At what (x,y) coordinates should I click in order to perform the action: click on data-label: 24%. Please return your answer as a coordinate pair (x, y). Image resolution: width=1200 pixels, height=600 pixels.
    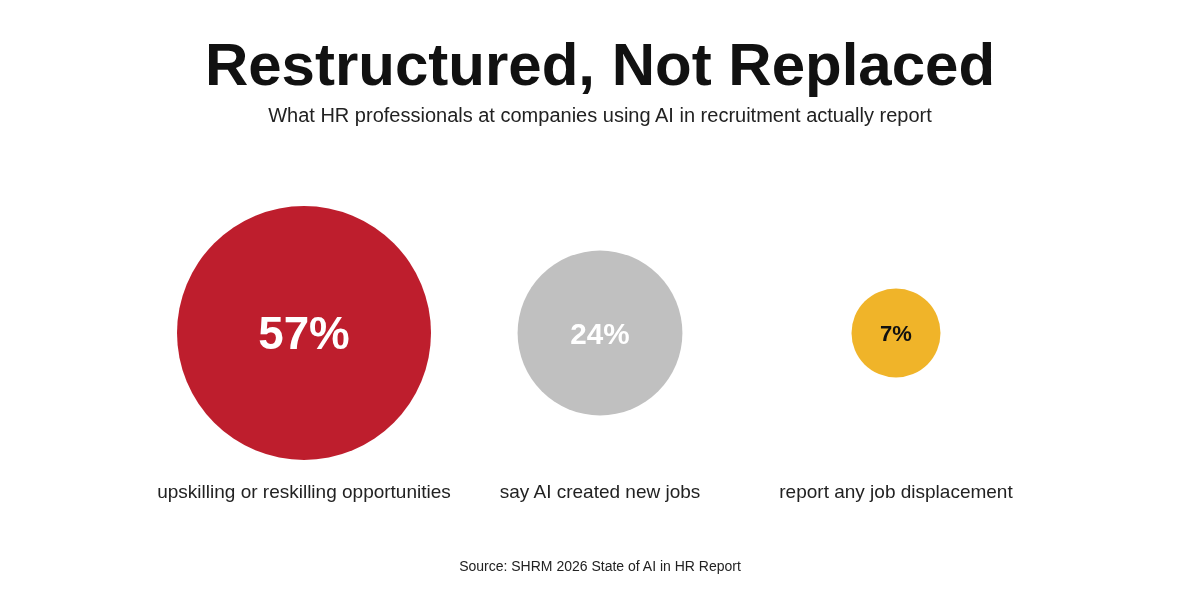
    Looking at the image, I should click on (600, 333).